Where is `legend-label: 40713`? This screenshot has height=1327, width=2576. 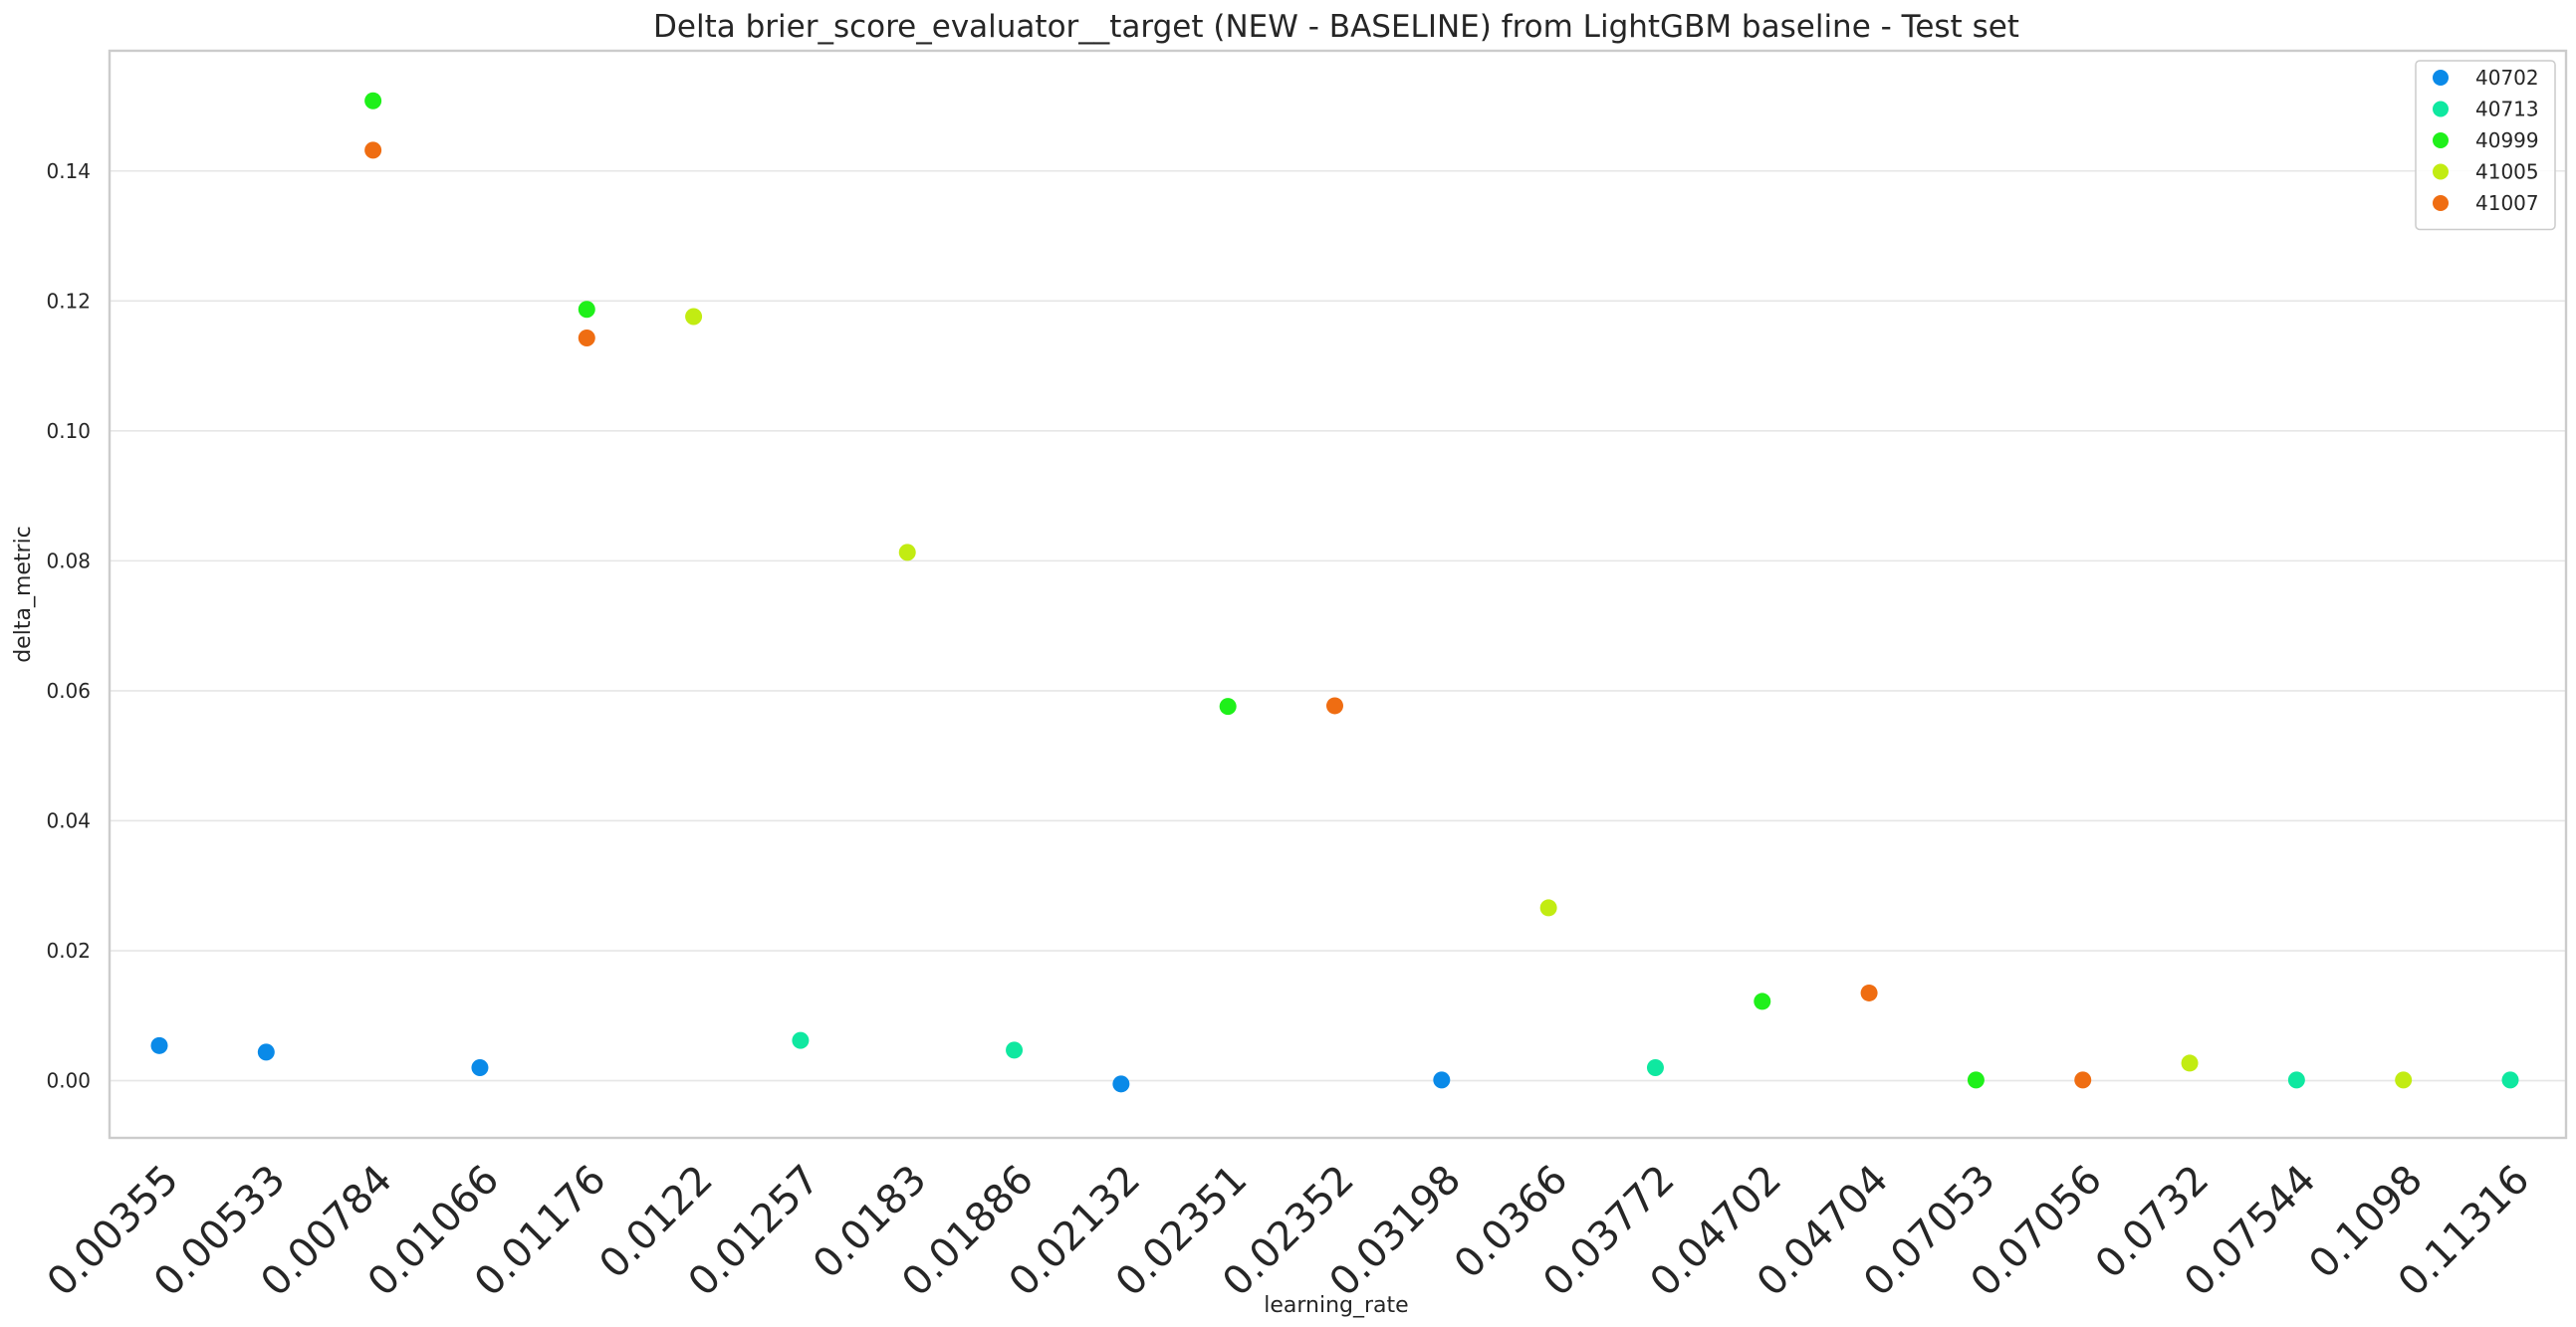 legend-label: 40713 is located at coordinates (2507, 109).